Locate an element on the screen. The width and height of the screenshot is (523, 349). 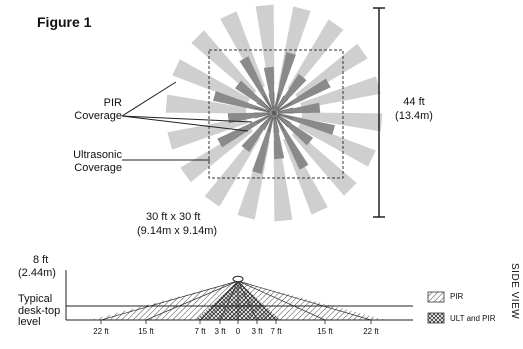
legend-pir-label: PIR is located at coordinates (457, 296).